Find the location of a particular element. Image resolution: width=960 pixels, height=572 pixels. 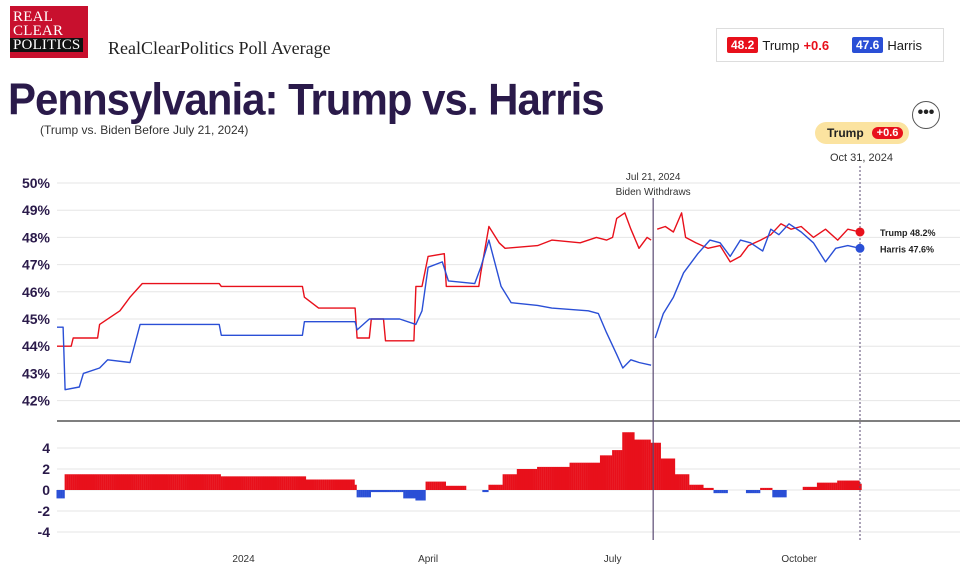

series-line-trump is located at coordinates (354, 279).